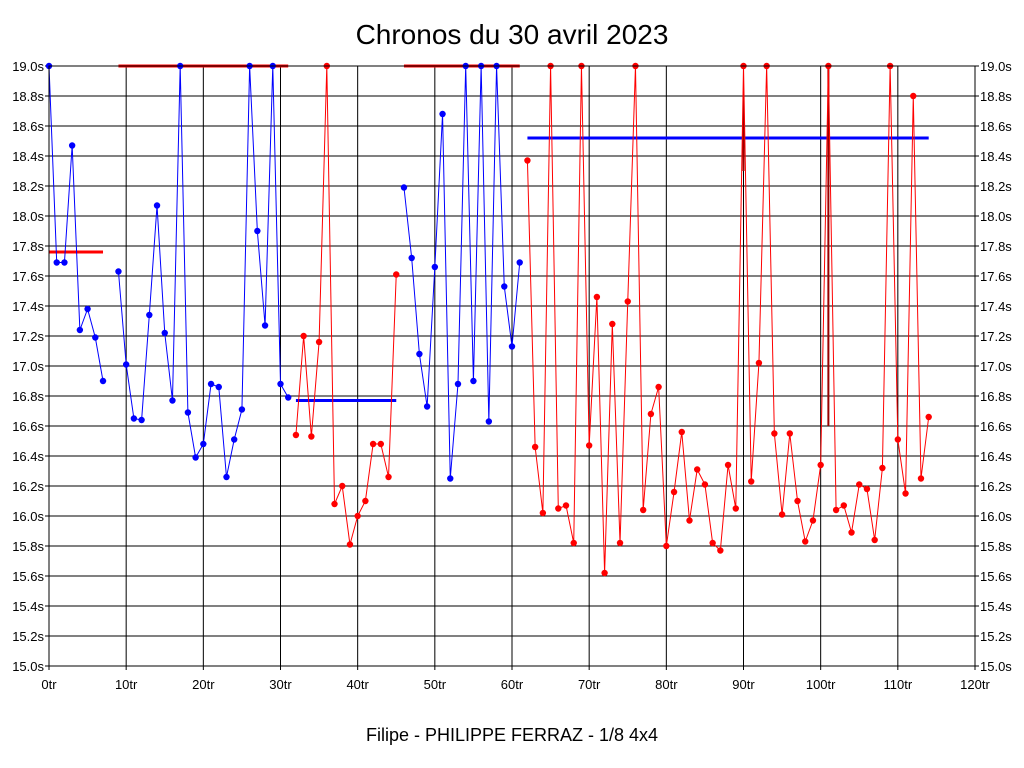  I want to click on y-tick-label-left: 18.2s, so click(28, 186).